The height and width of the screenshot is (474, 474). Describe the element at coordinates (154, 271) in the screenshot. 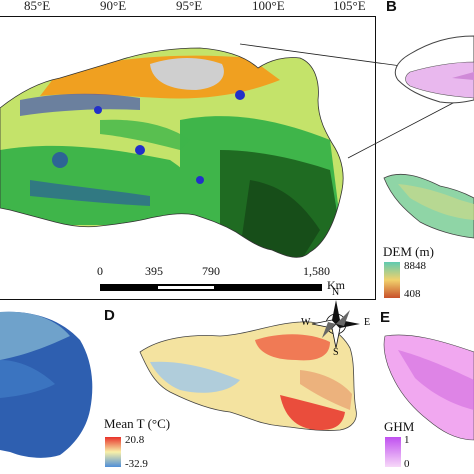

I see `scale-tick-395: 395` at that location.